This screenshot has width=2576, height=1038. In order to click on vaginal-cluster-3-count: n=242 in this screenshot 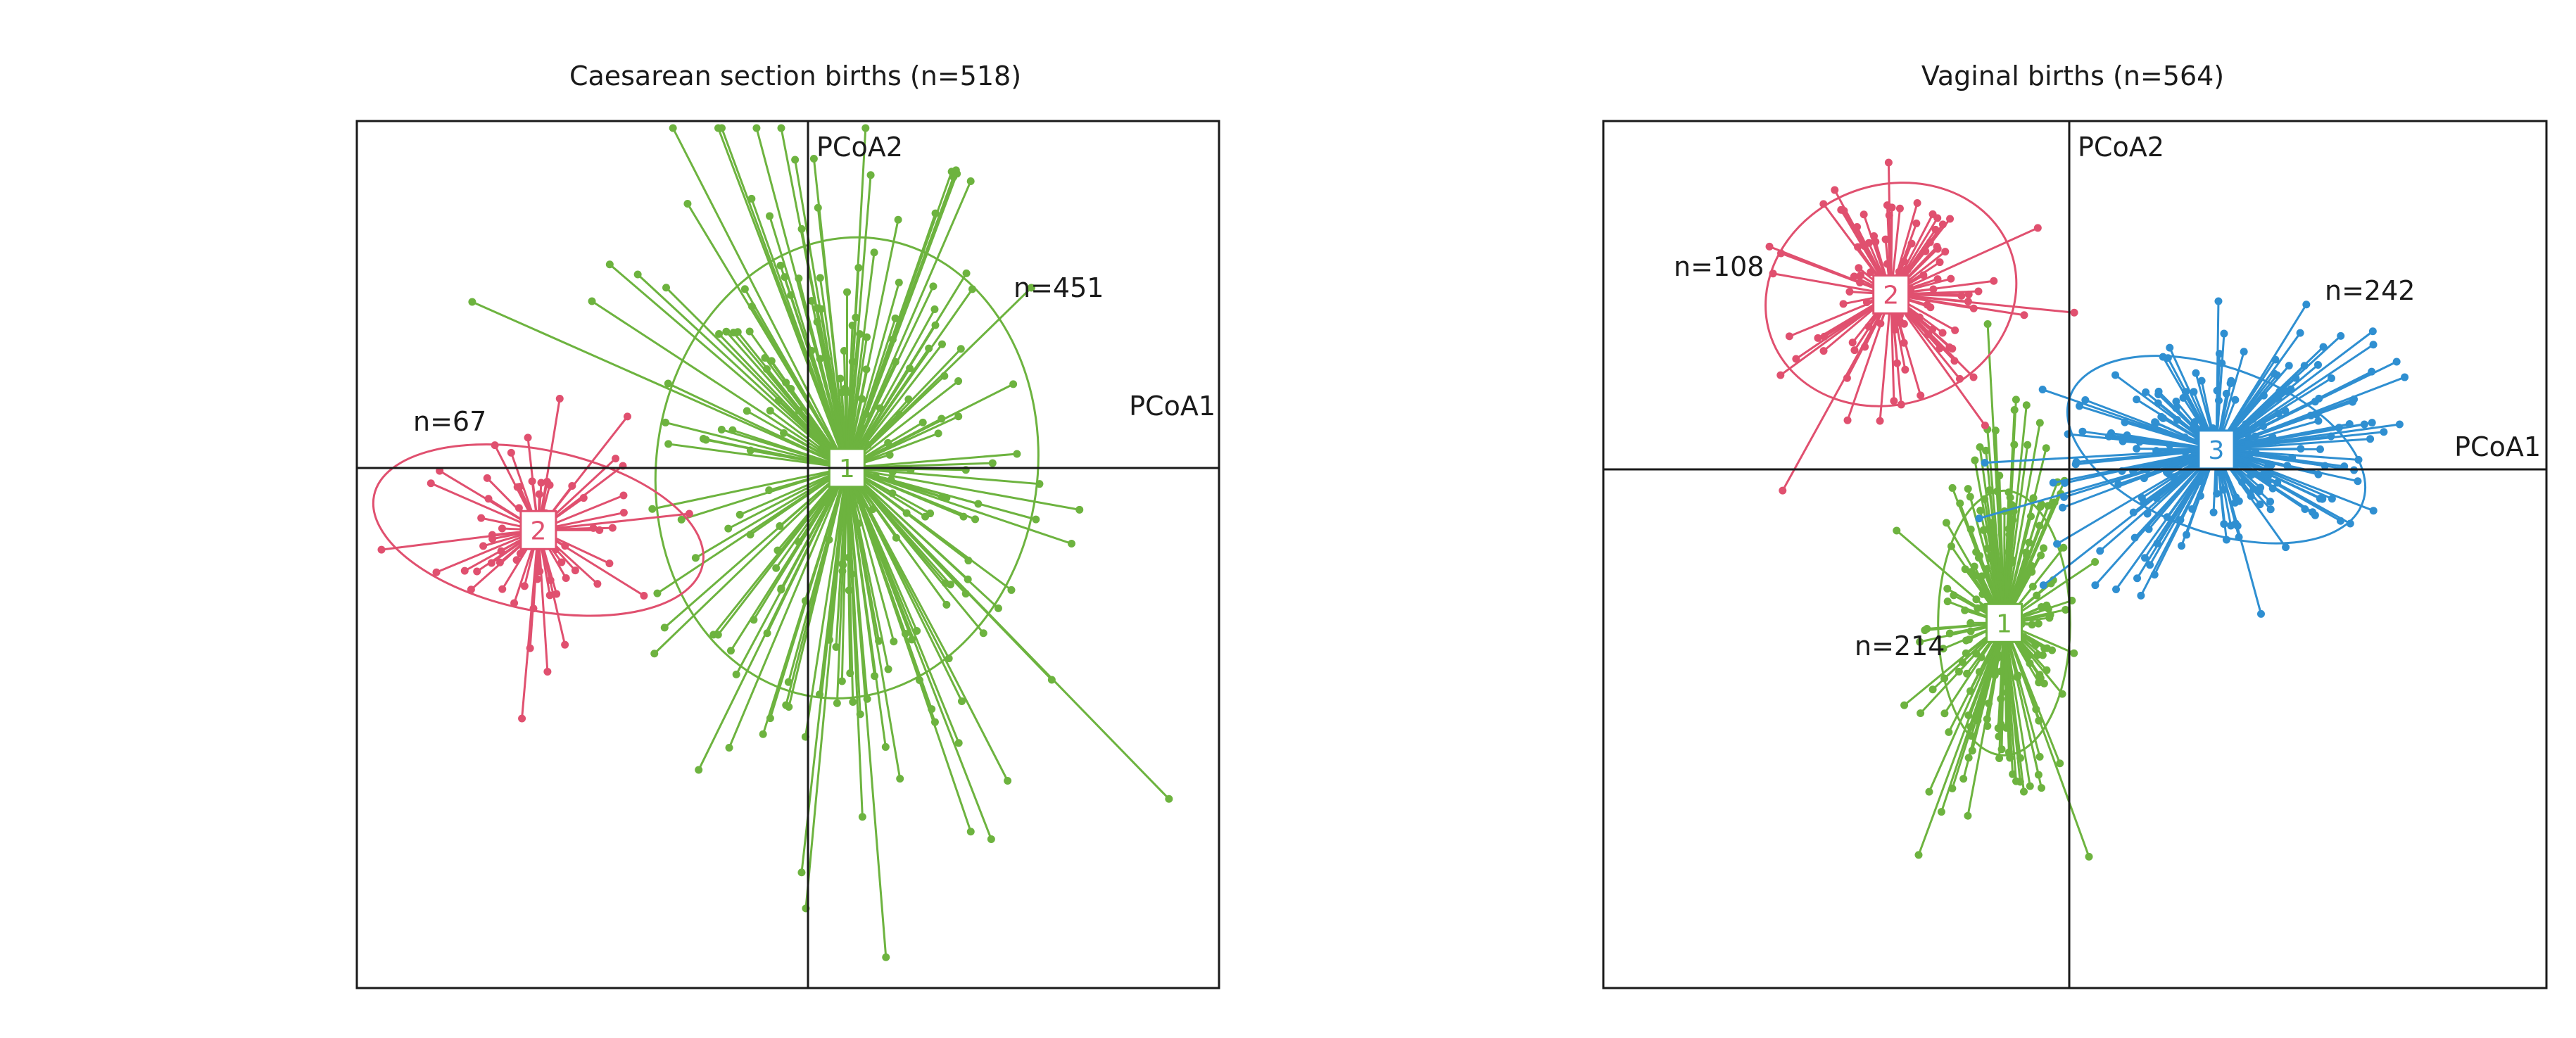, I will do `click(2370, 290)`.